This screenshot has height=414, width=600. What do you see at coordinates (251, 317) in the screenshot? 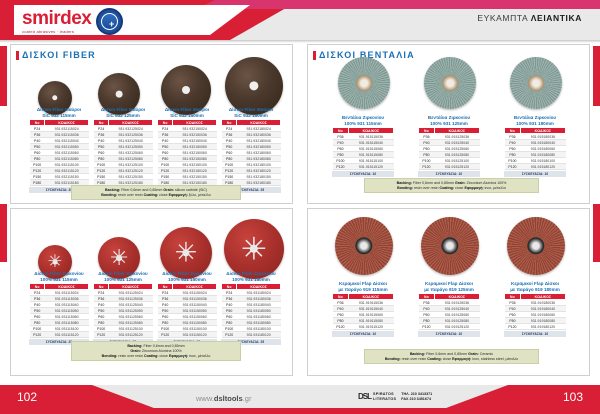
I see `table-row: P60 931.931180060` at bounding box center [251, 317].